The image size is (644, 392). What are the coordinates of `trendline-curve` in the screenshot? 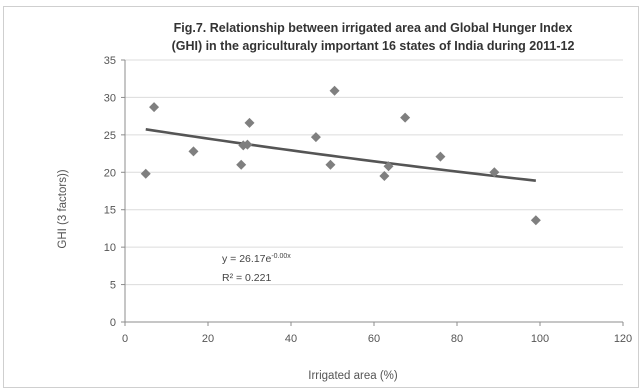 It's located at (340, 155).